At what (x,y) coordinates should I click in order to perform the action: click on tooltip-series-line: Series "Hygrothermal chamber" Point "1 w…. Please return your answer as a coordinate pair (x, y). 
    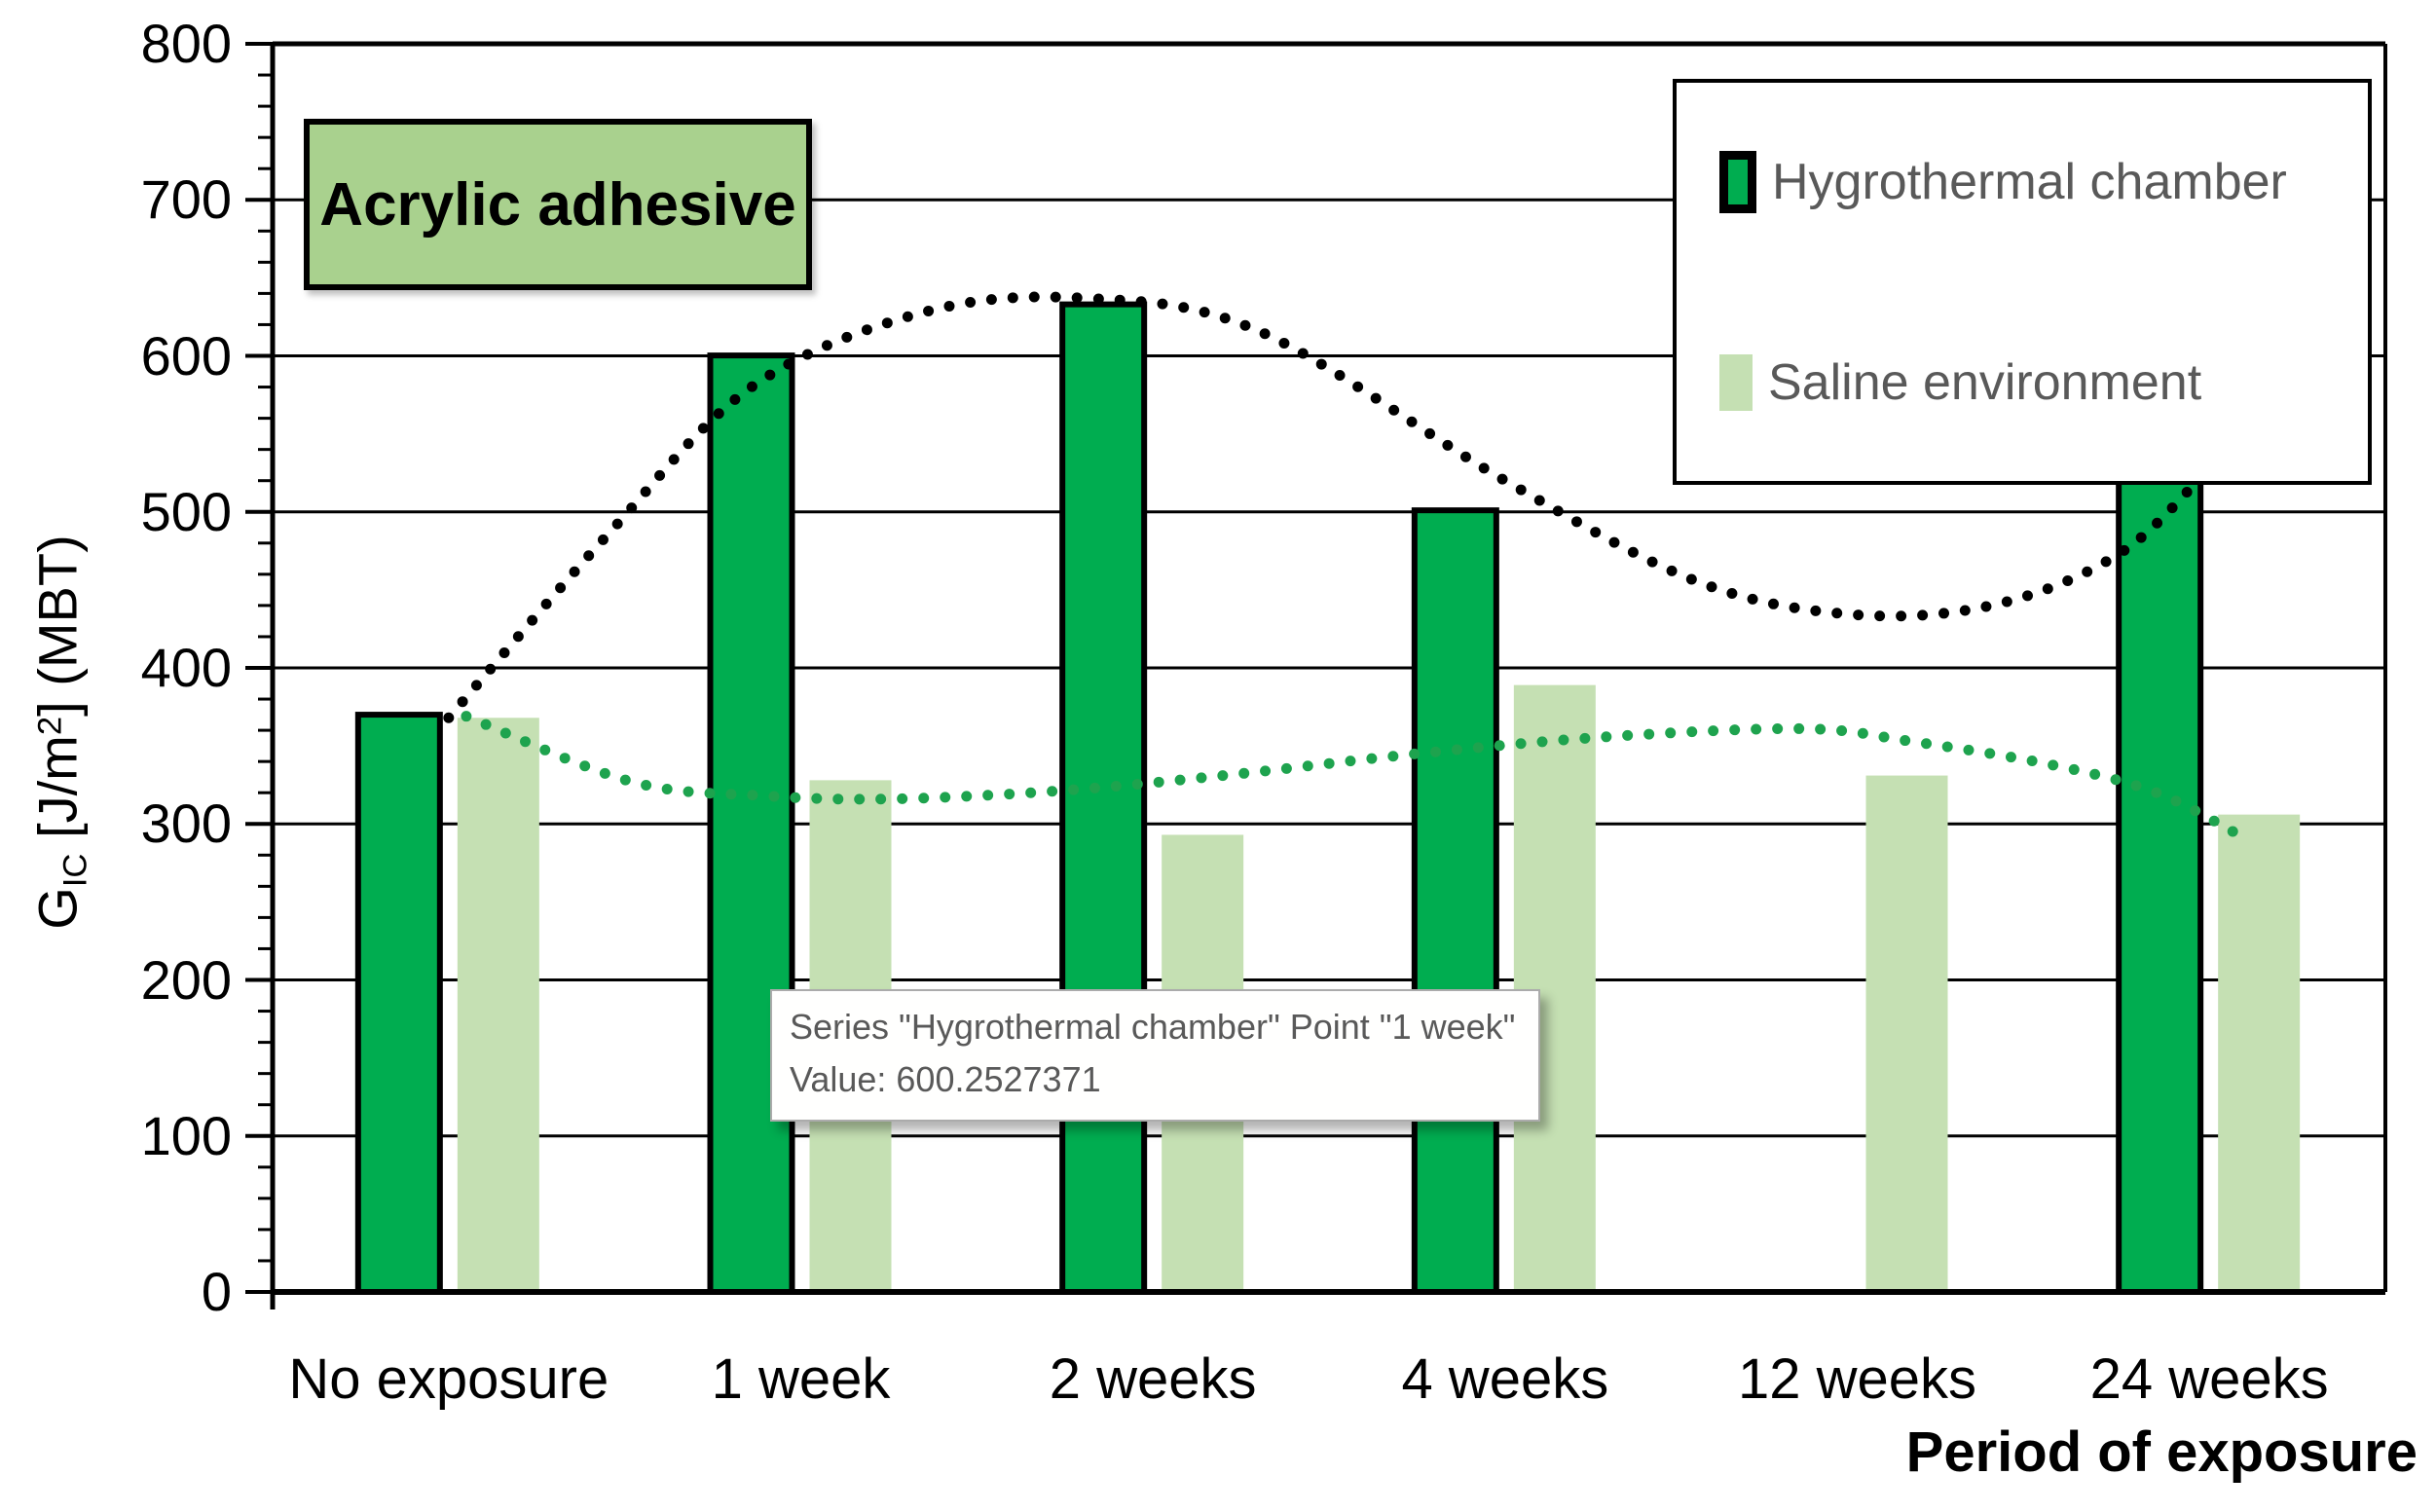
    Looking at the image, I should click on (1153, 1027).